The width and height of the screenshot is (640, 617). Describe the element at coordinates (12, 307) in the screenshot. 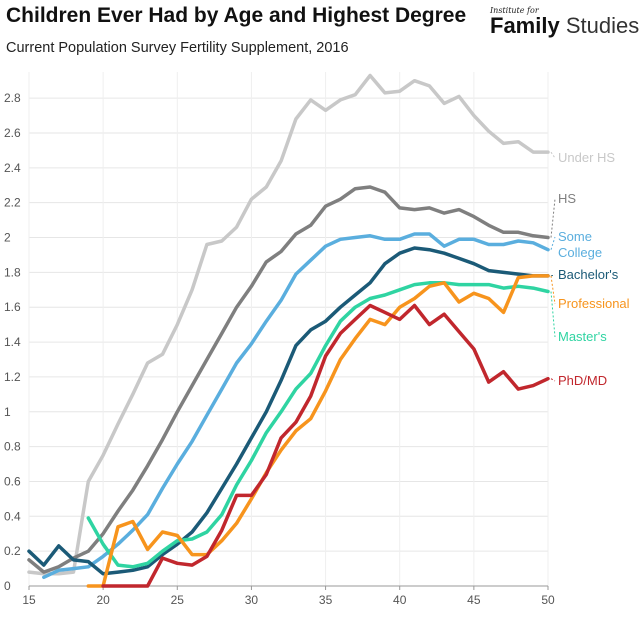

I see `y-tick-label: 1.6` at that location.